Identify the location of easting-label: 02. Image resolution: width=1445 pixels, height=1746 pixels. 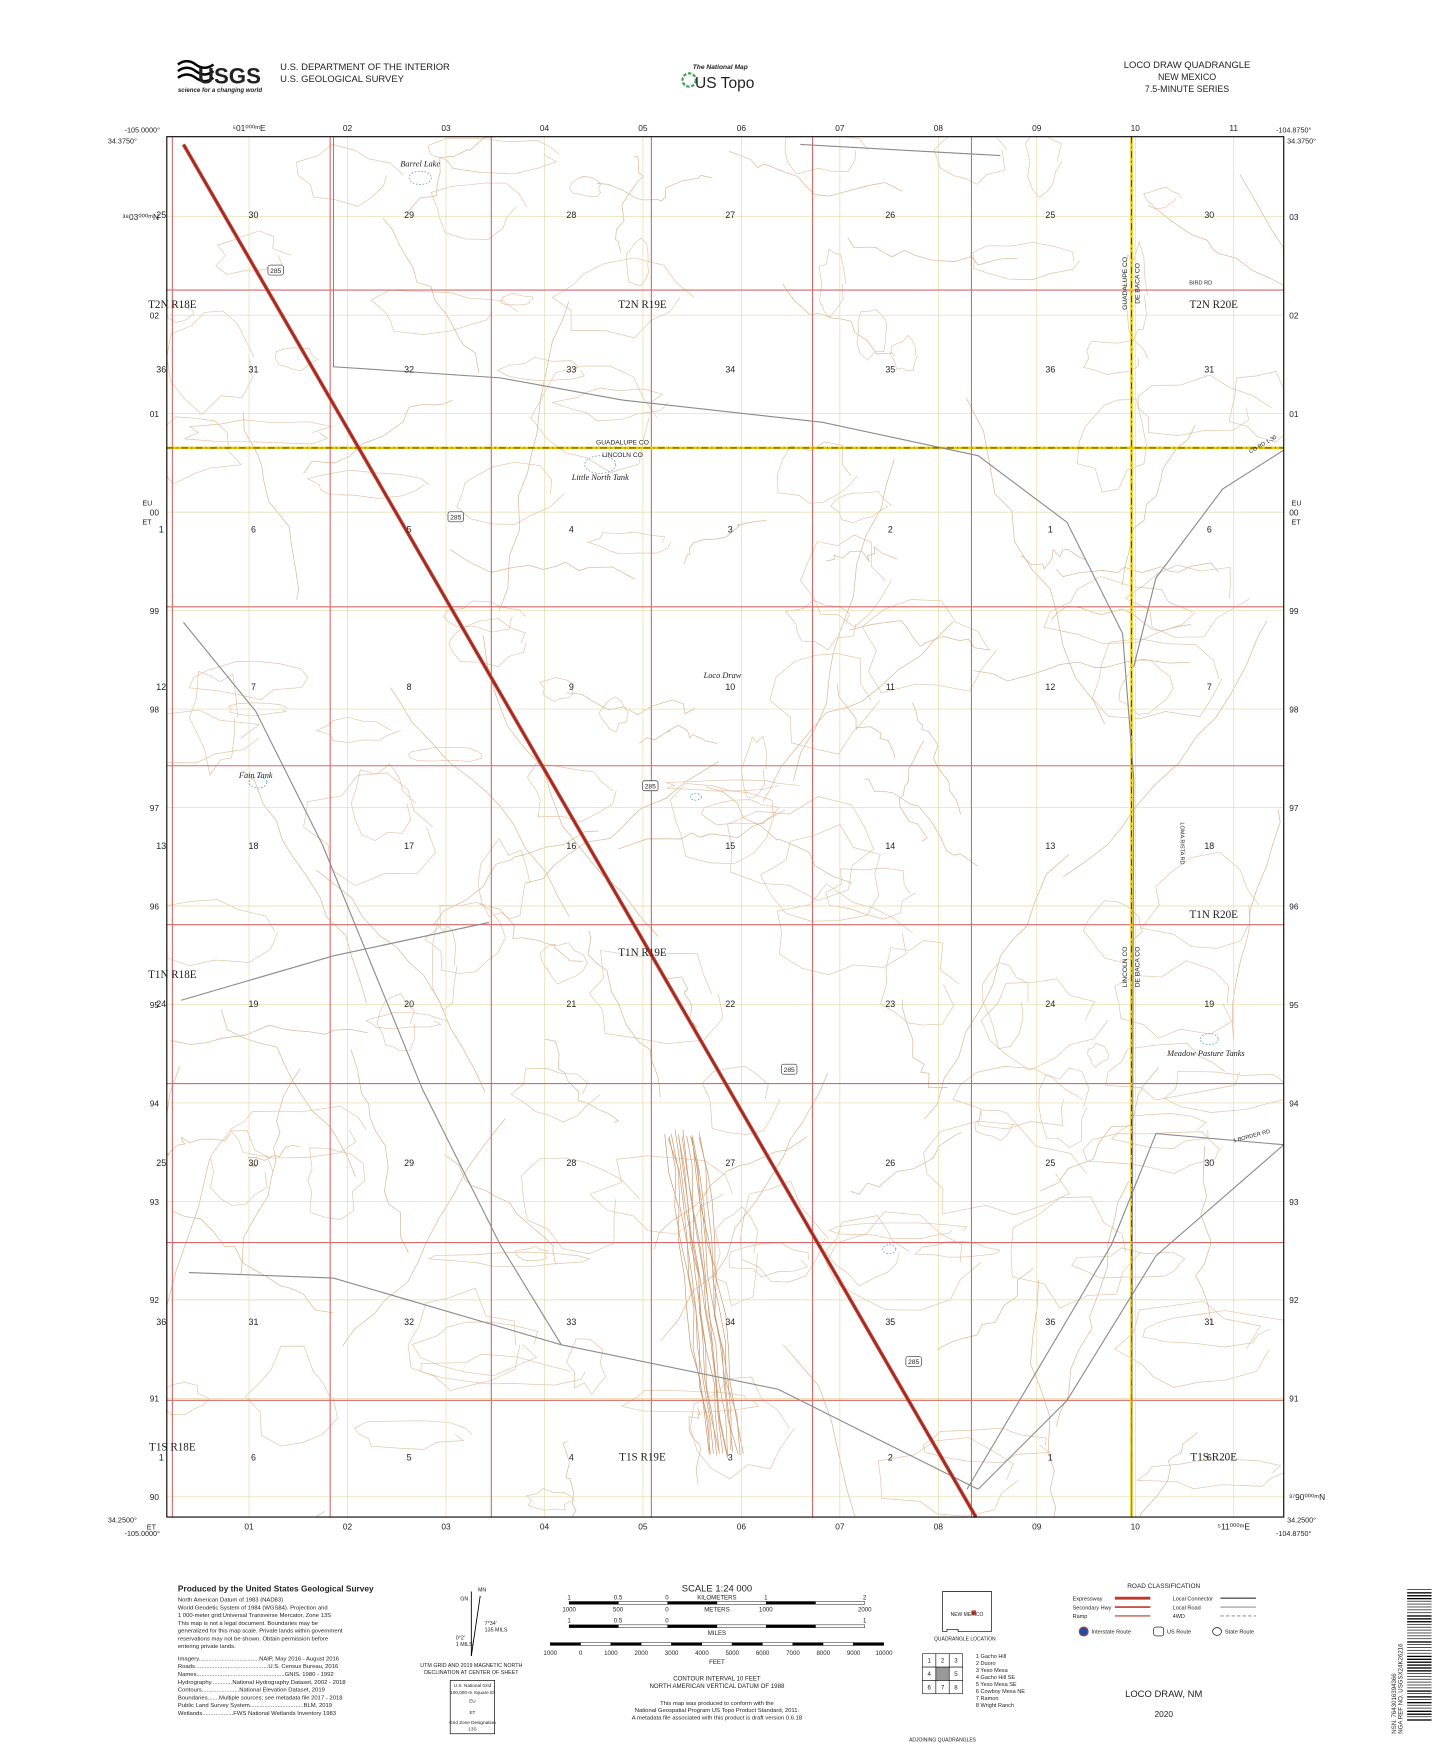
(348, 1526).